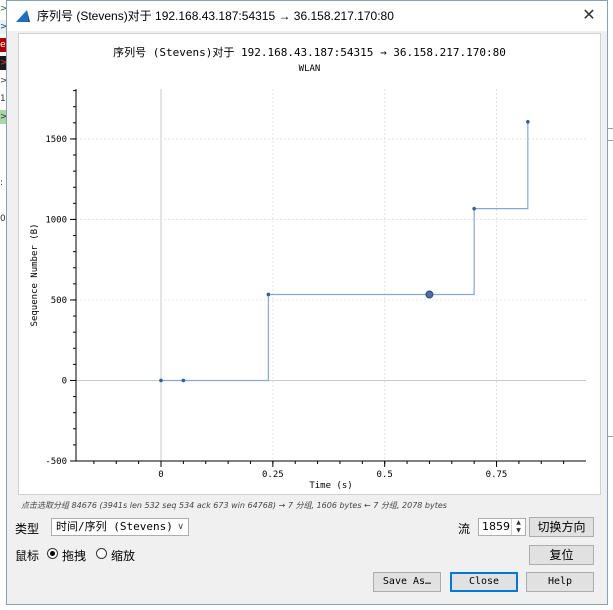 The height and width of the screenshot is (610, 613). I want to click on help-button: Help, so click(560, 582).